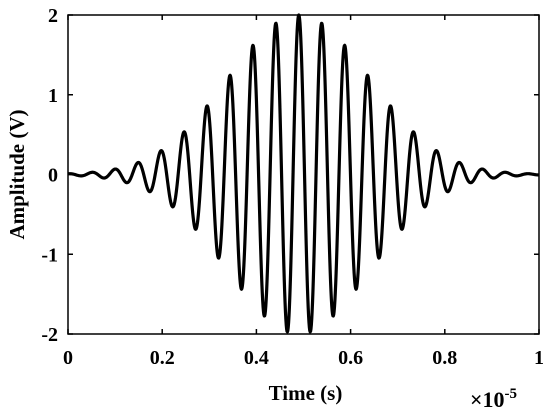  I want to click on x-tick-label: 1, so click(539, 358).